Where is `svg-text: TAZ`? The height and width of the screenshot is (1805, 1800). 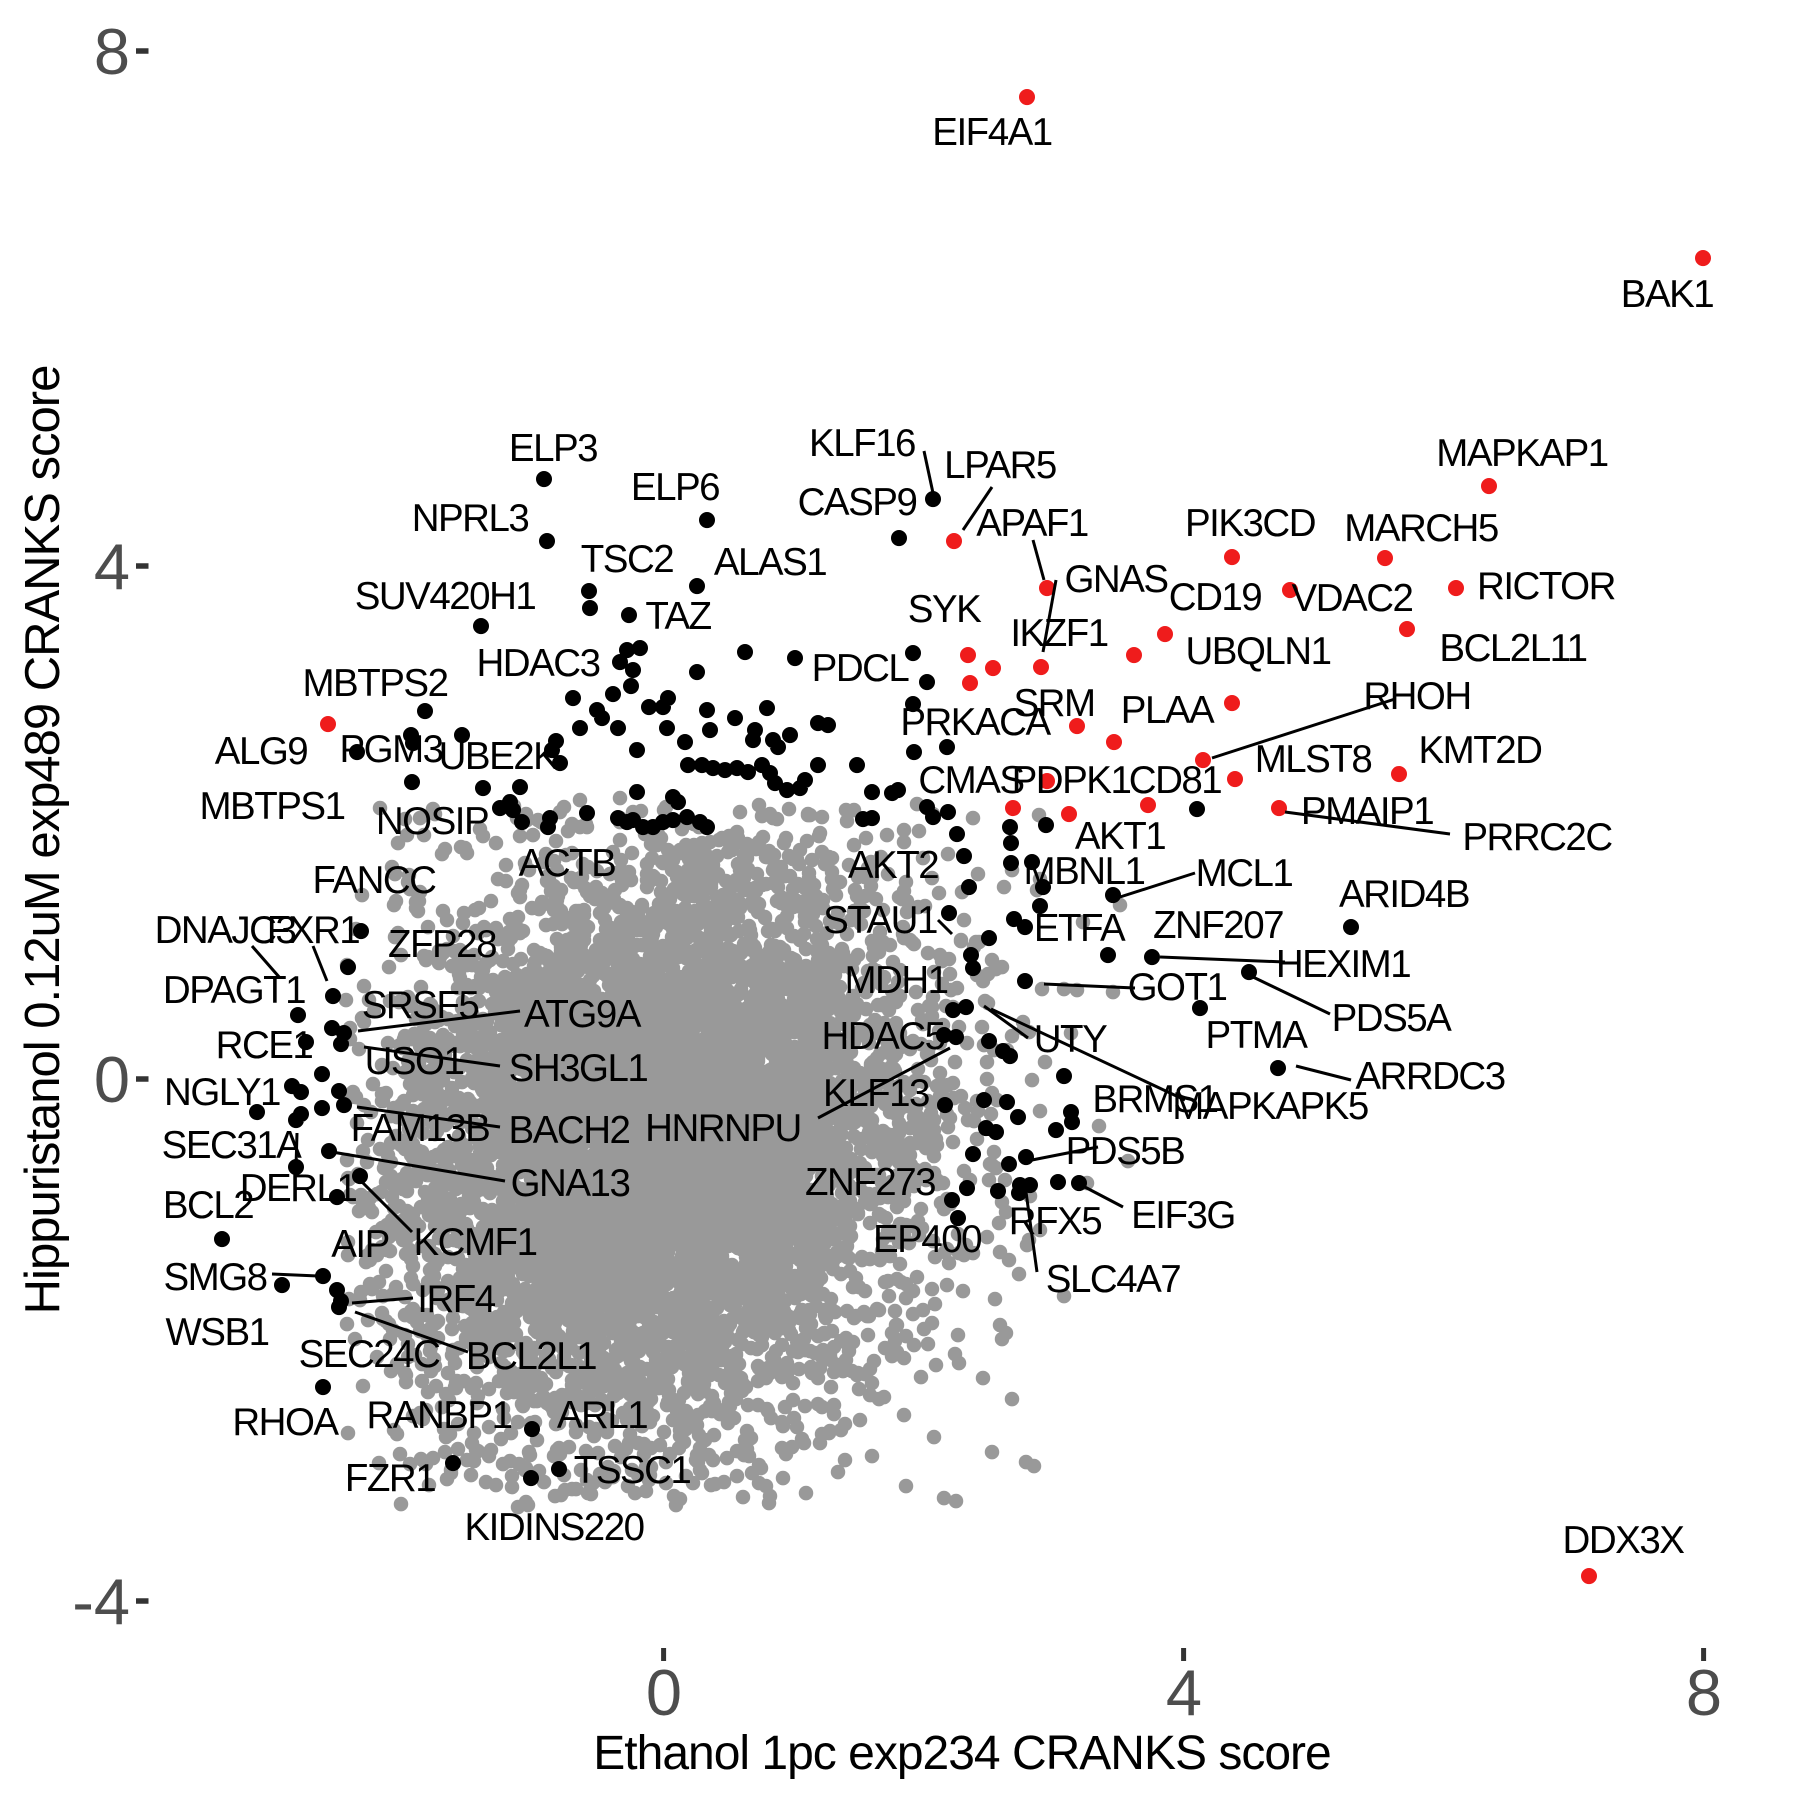 svg-text: TAZ is located at coordinates (678, 616).